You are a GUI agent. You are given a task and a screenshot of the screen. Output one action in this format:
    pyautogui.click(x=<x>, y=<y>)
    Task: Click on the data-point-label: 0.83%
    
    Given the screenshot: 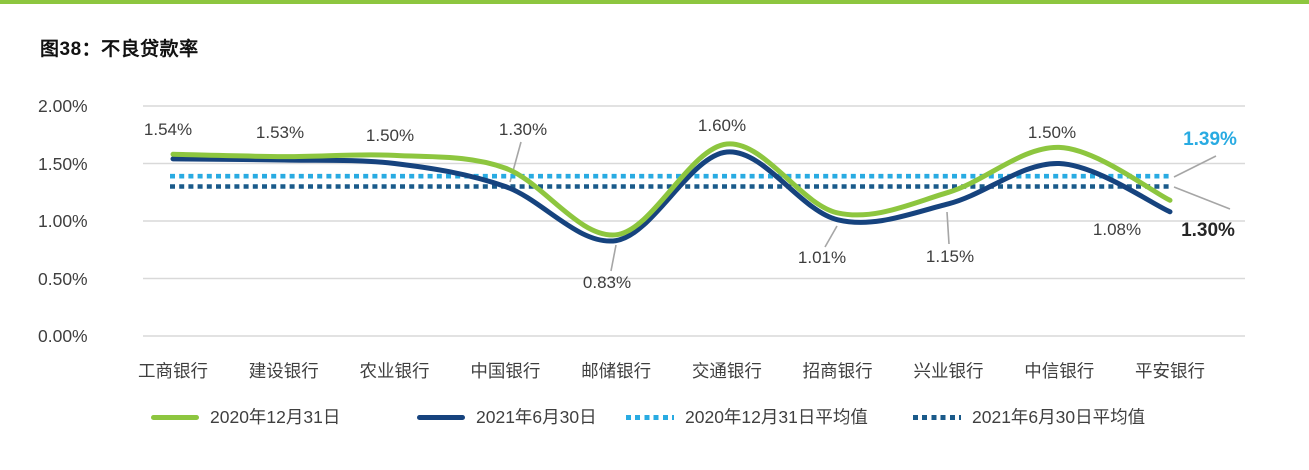 What is the action you would take?
    pyautogui.click(x=607, y=282)
    